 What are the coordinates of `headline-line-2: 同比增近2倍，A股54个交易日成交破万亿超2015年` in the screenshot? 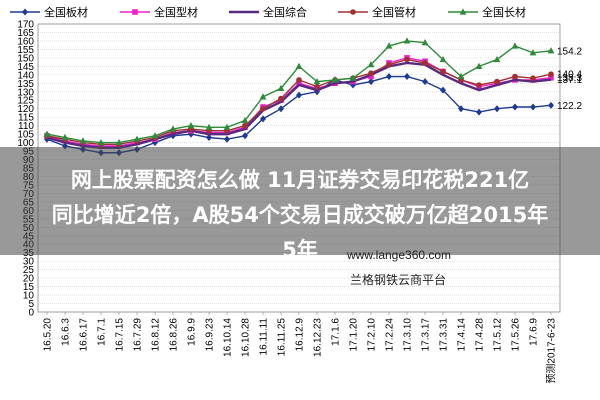 It's located at (300, 215).